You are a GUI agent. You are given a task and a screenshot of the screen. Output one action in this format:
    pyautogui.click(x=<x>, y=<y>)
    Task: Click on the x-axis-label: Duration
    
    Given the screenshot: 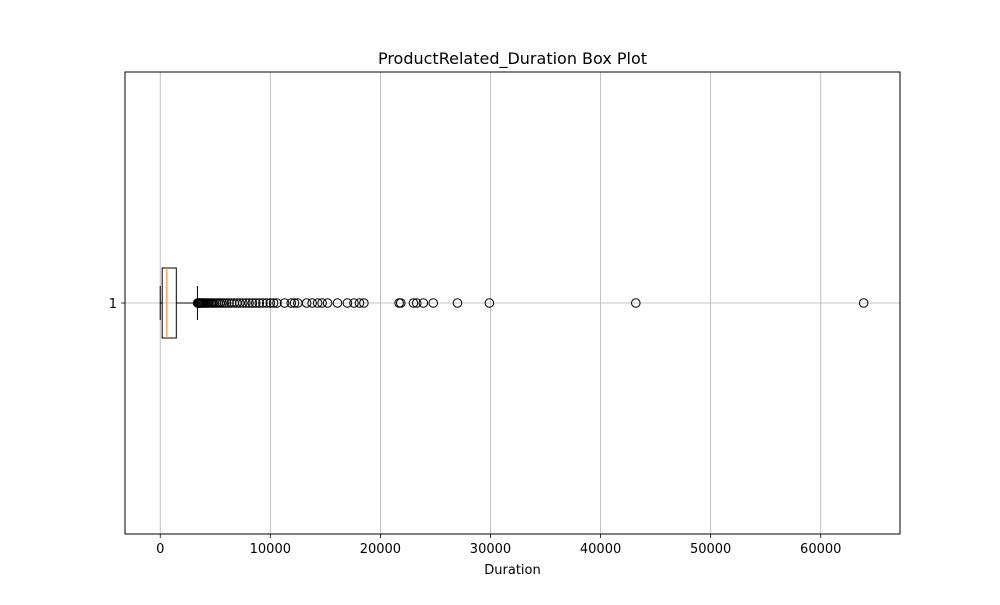 What is the action you would take?
    pyautogui.click(x=512, y=570)
    